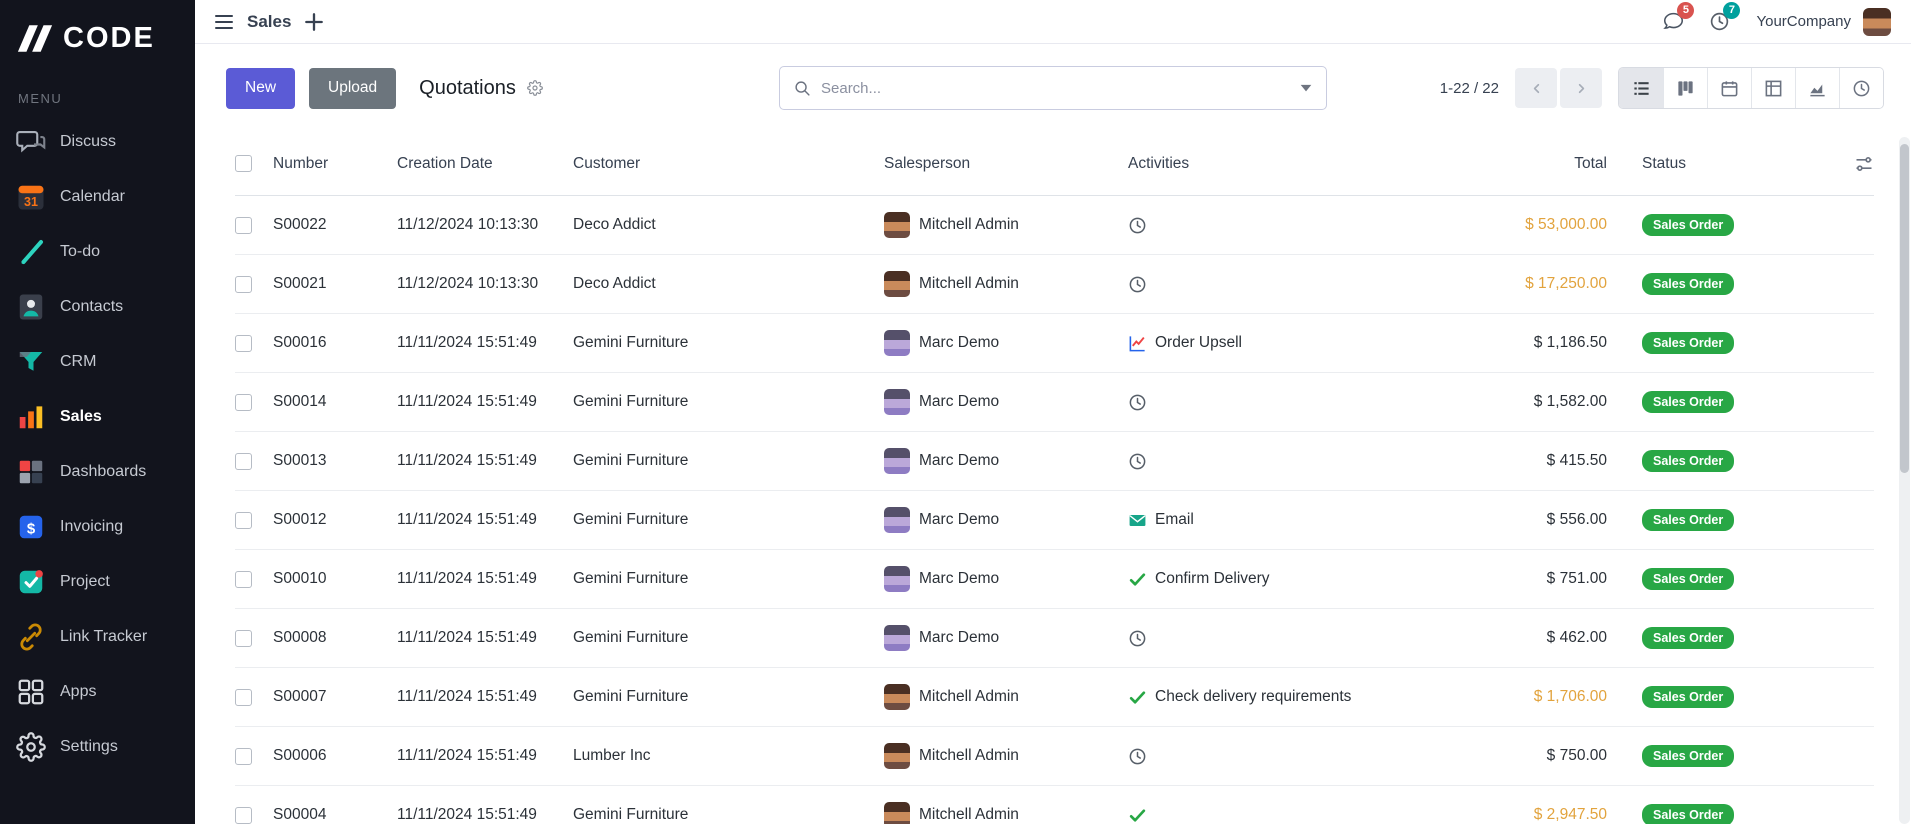 The height and width of the screenshot is (824, 1911). Describe the element at coordinates (607, 163) in the screenshot. I see `column-header-customer: Customer` at that location.